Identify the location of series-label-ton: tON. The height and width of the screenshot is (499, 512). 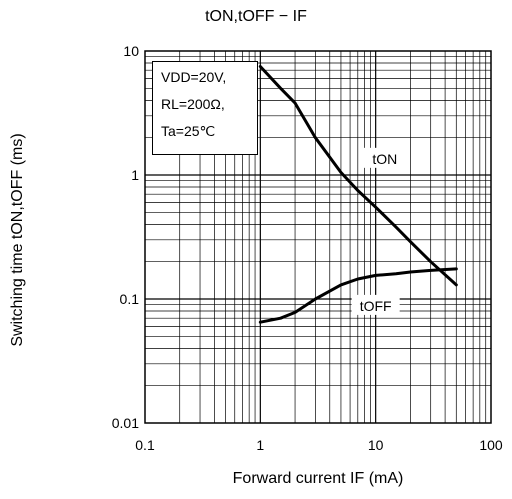
(384, 159).